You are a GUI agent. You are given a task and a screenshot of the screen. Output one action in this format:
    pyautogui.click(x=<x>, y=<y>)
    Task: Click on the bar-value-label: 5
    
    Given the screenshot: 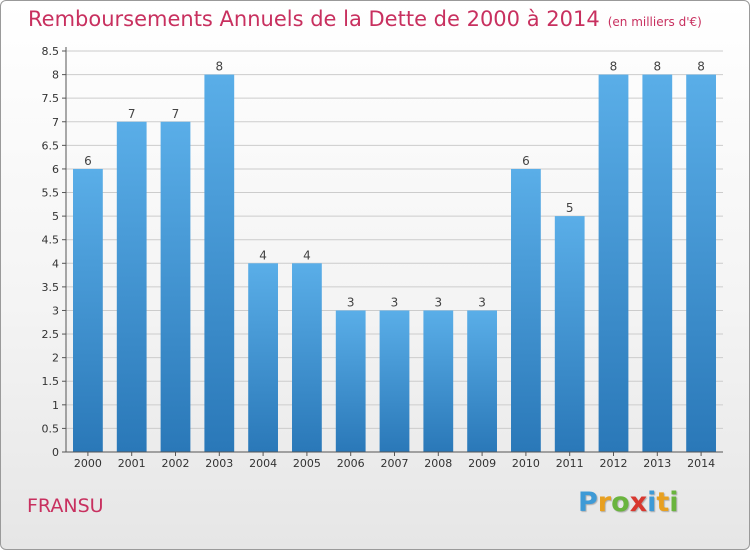 What is the action you would take?
    pyautogui.click(x=570, y=208)
    